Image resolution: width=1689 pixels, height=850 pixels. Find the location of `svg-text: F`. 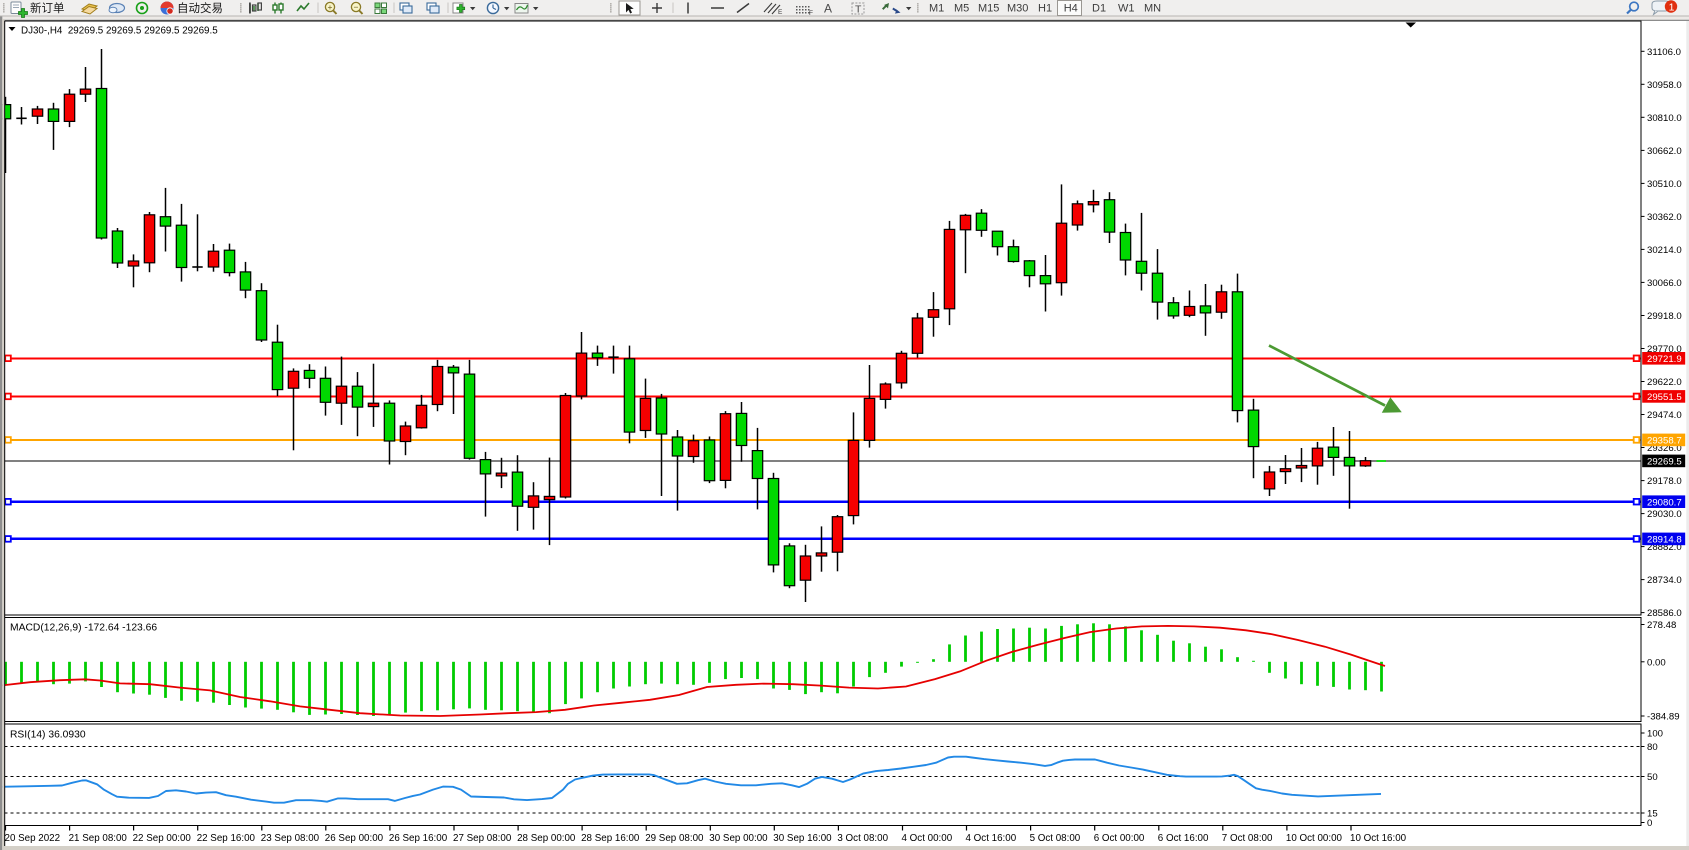

svg-text: F is located at coordinates (811, 13).